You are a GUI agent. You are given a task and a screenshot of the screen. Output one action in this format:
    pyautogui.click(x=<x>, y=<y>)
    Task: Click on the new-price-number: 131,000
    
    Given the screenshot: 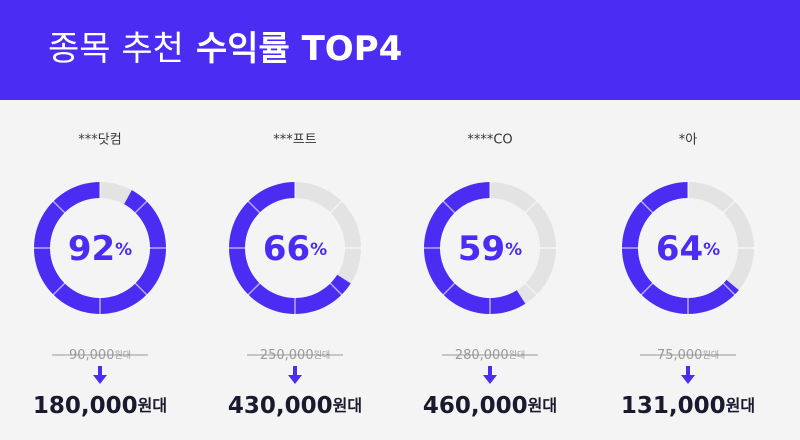 What is the action you would take?
    pyautogui.click(x=673, y=406)
    